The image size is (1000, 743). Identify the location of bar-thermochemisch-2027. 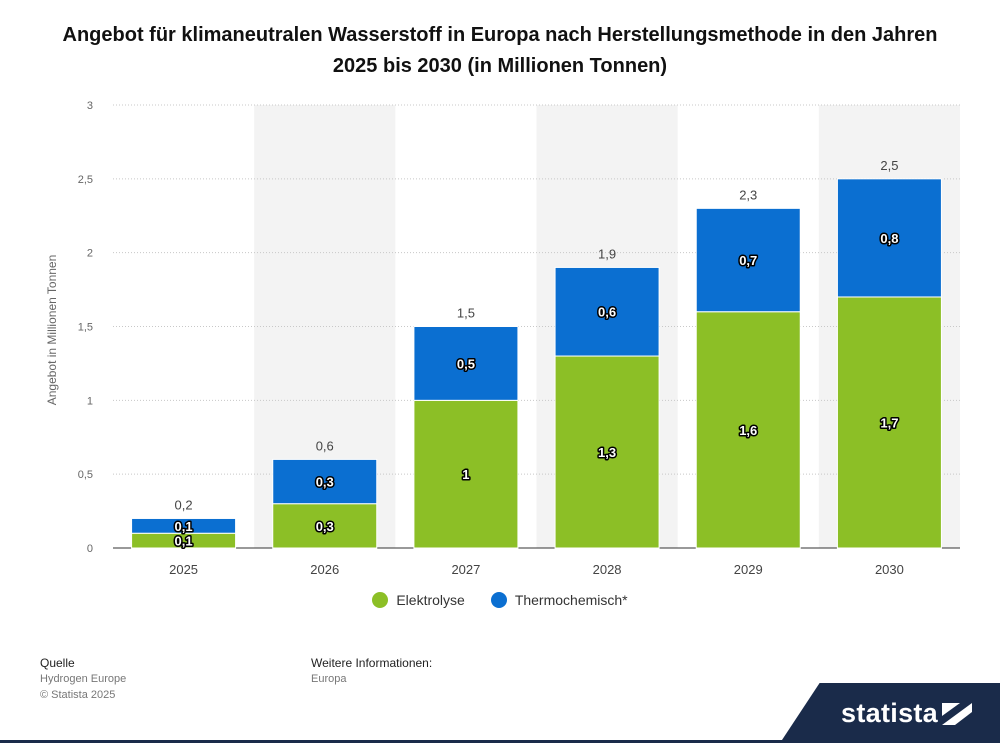
(466, 363).